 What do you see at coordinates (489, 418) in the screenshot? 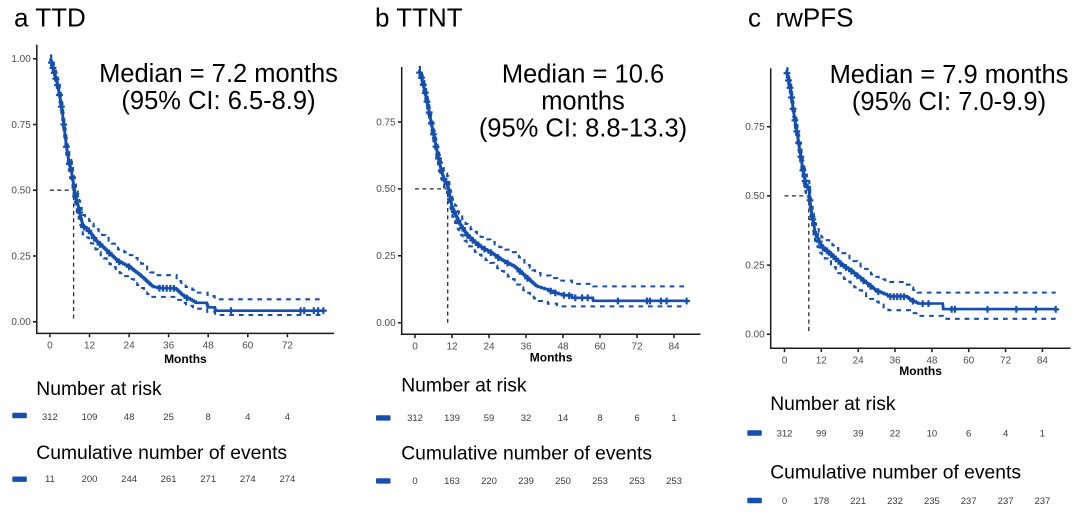
I see `svg-text: 59` at bounding box center [489, 418].